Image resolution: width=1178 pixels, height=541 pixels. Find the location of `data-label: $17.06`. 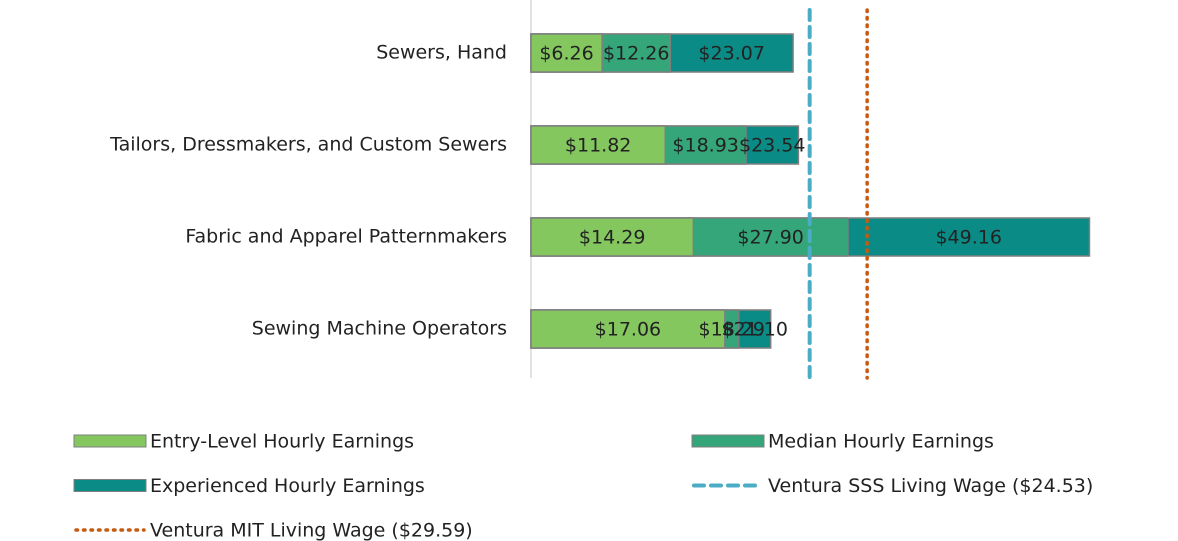

data-label: $17.06 is located at coordinates (628, 330).